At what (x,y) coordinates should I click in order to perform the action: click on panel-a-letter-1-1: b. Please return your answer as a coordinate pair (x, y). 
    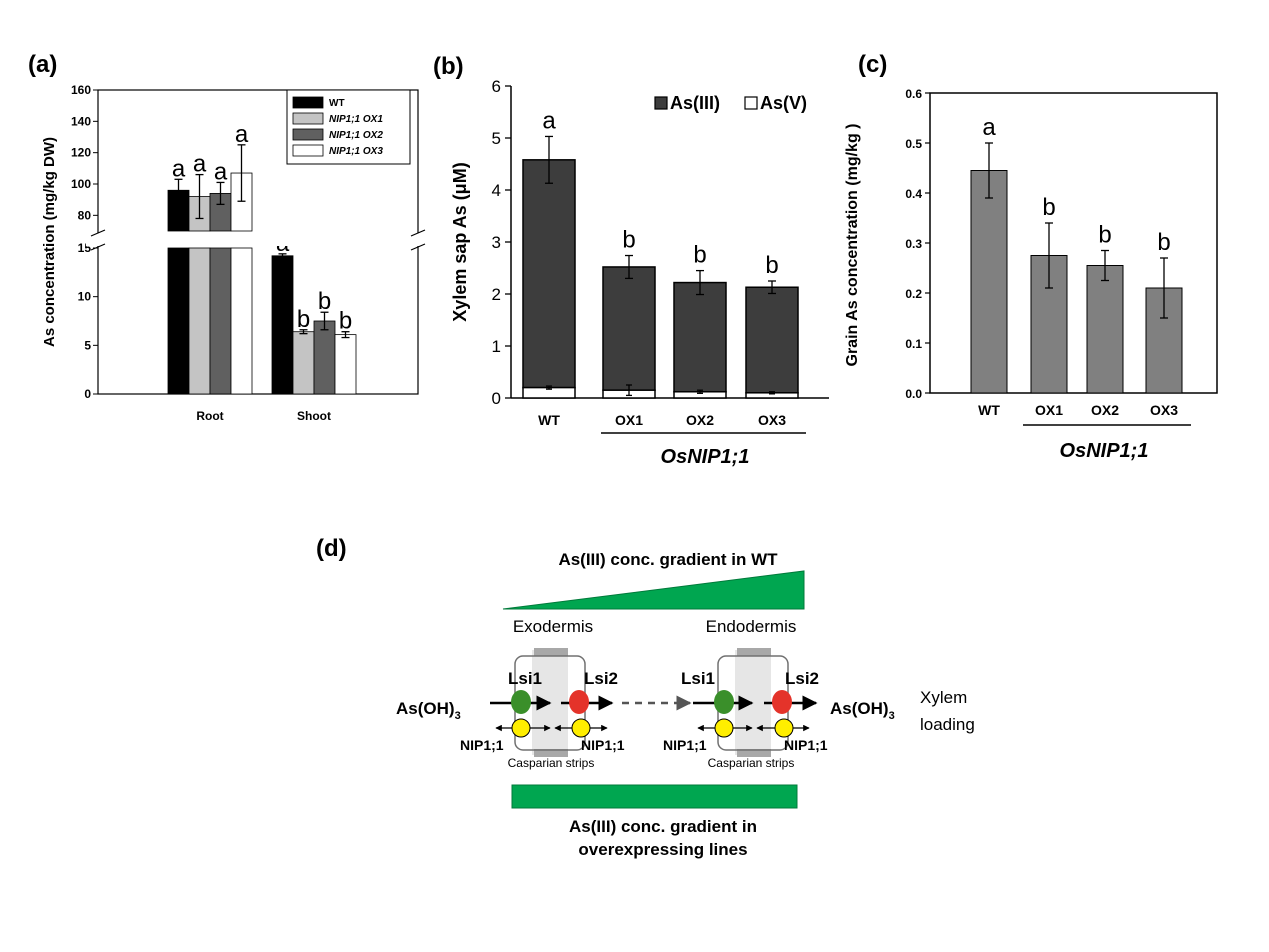
    Looking at the image, I should click on (303, 319).